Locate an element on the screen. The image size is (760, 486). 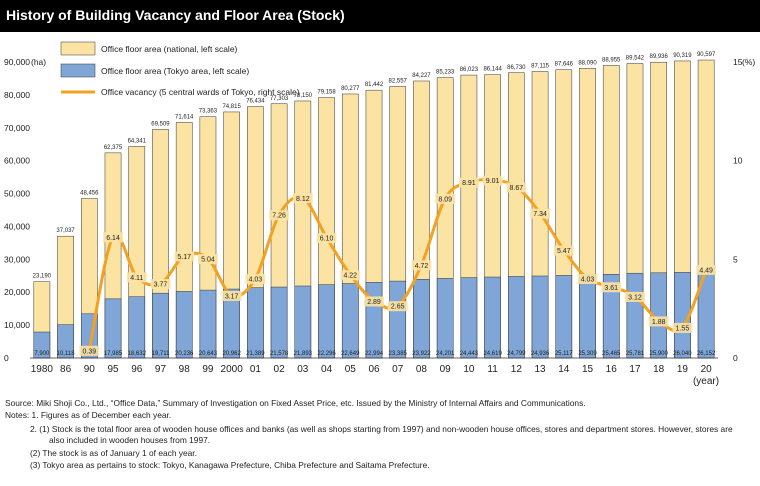
tokyo-value-label: 23,922 is located at coordinates (421, 354).